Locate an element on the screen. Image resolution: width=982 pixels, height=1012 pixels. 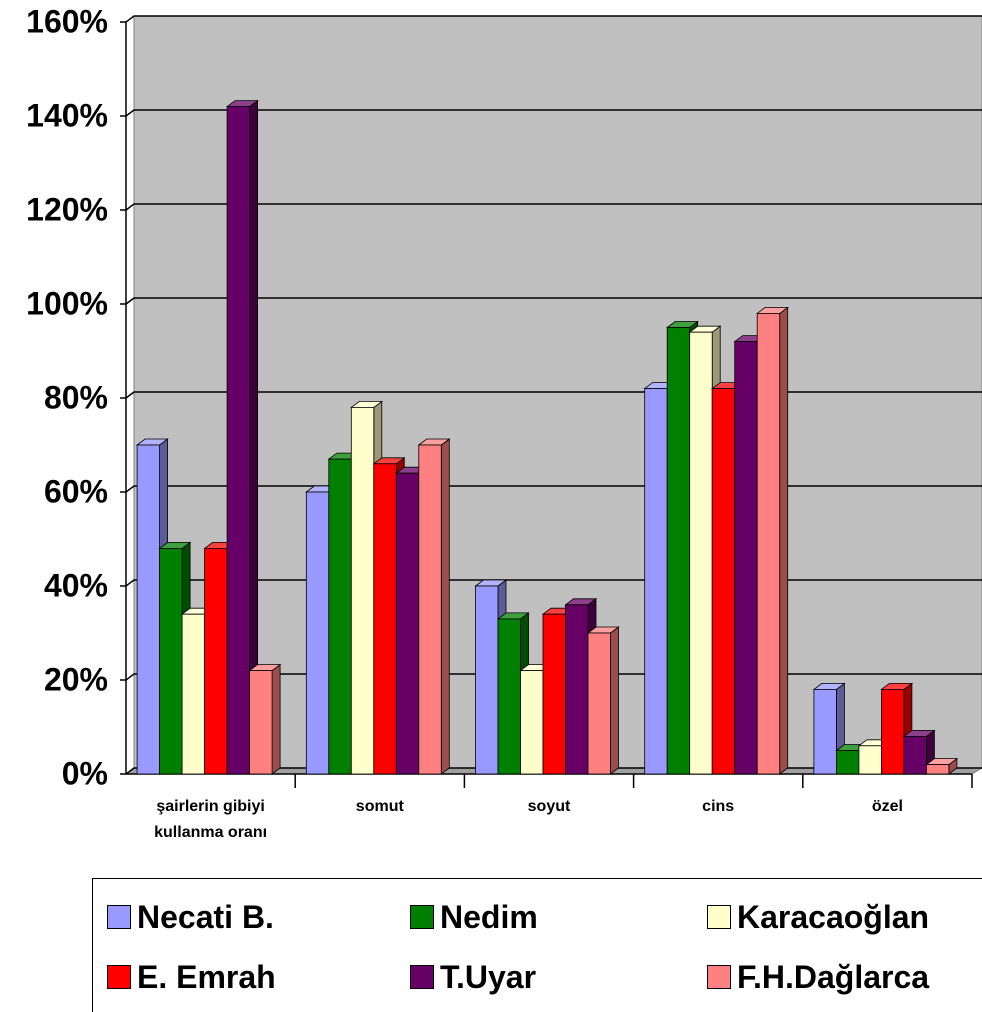
legend-entry: Karacaoğlan is located at coordinates (818, 917).